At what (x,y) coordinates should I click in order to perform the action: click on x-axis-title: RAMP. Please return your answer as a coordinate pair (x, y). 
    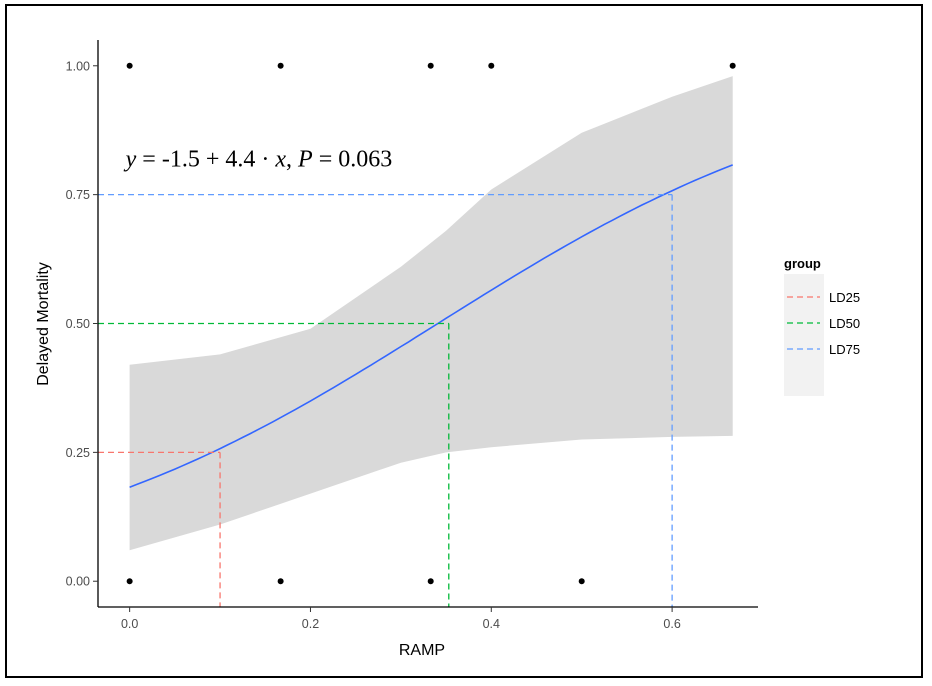
    Looking at the image, I should click on (422, 650).